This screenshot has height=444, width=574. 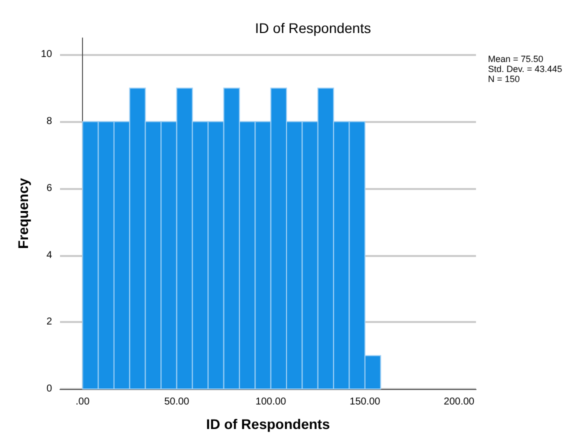 I want to click on chart-title: ID of Respondents, so click(x=313, y=28).